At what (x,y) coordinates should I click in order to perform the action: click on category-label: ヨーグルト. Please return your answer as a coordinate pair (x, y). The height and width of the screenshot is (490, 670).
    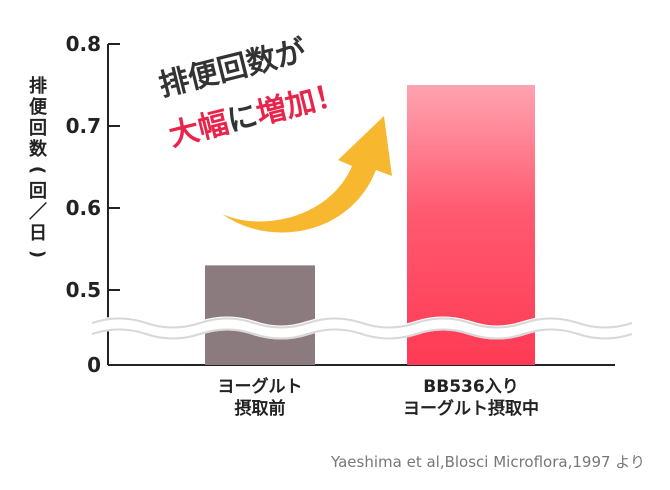
    Looking at the image, I should click on (260, 386).